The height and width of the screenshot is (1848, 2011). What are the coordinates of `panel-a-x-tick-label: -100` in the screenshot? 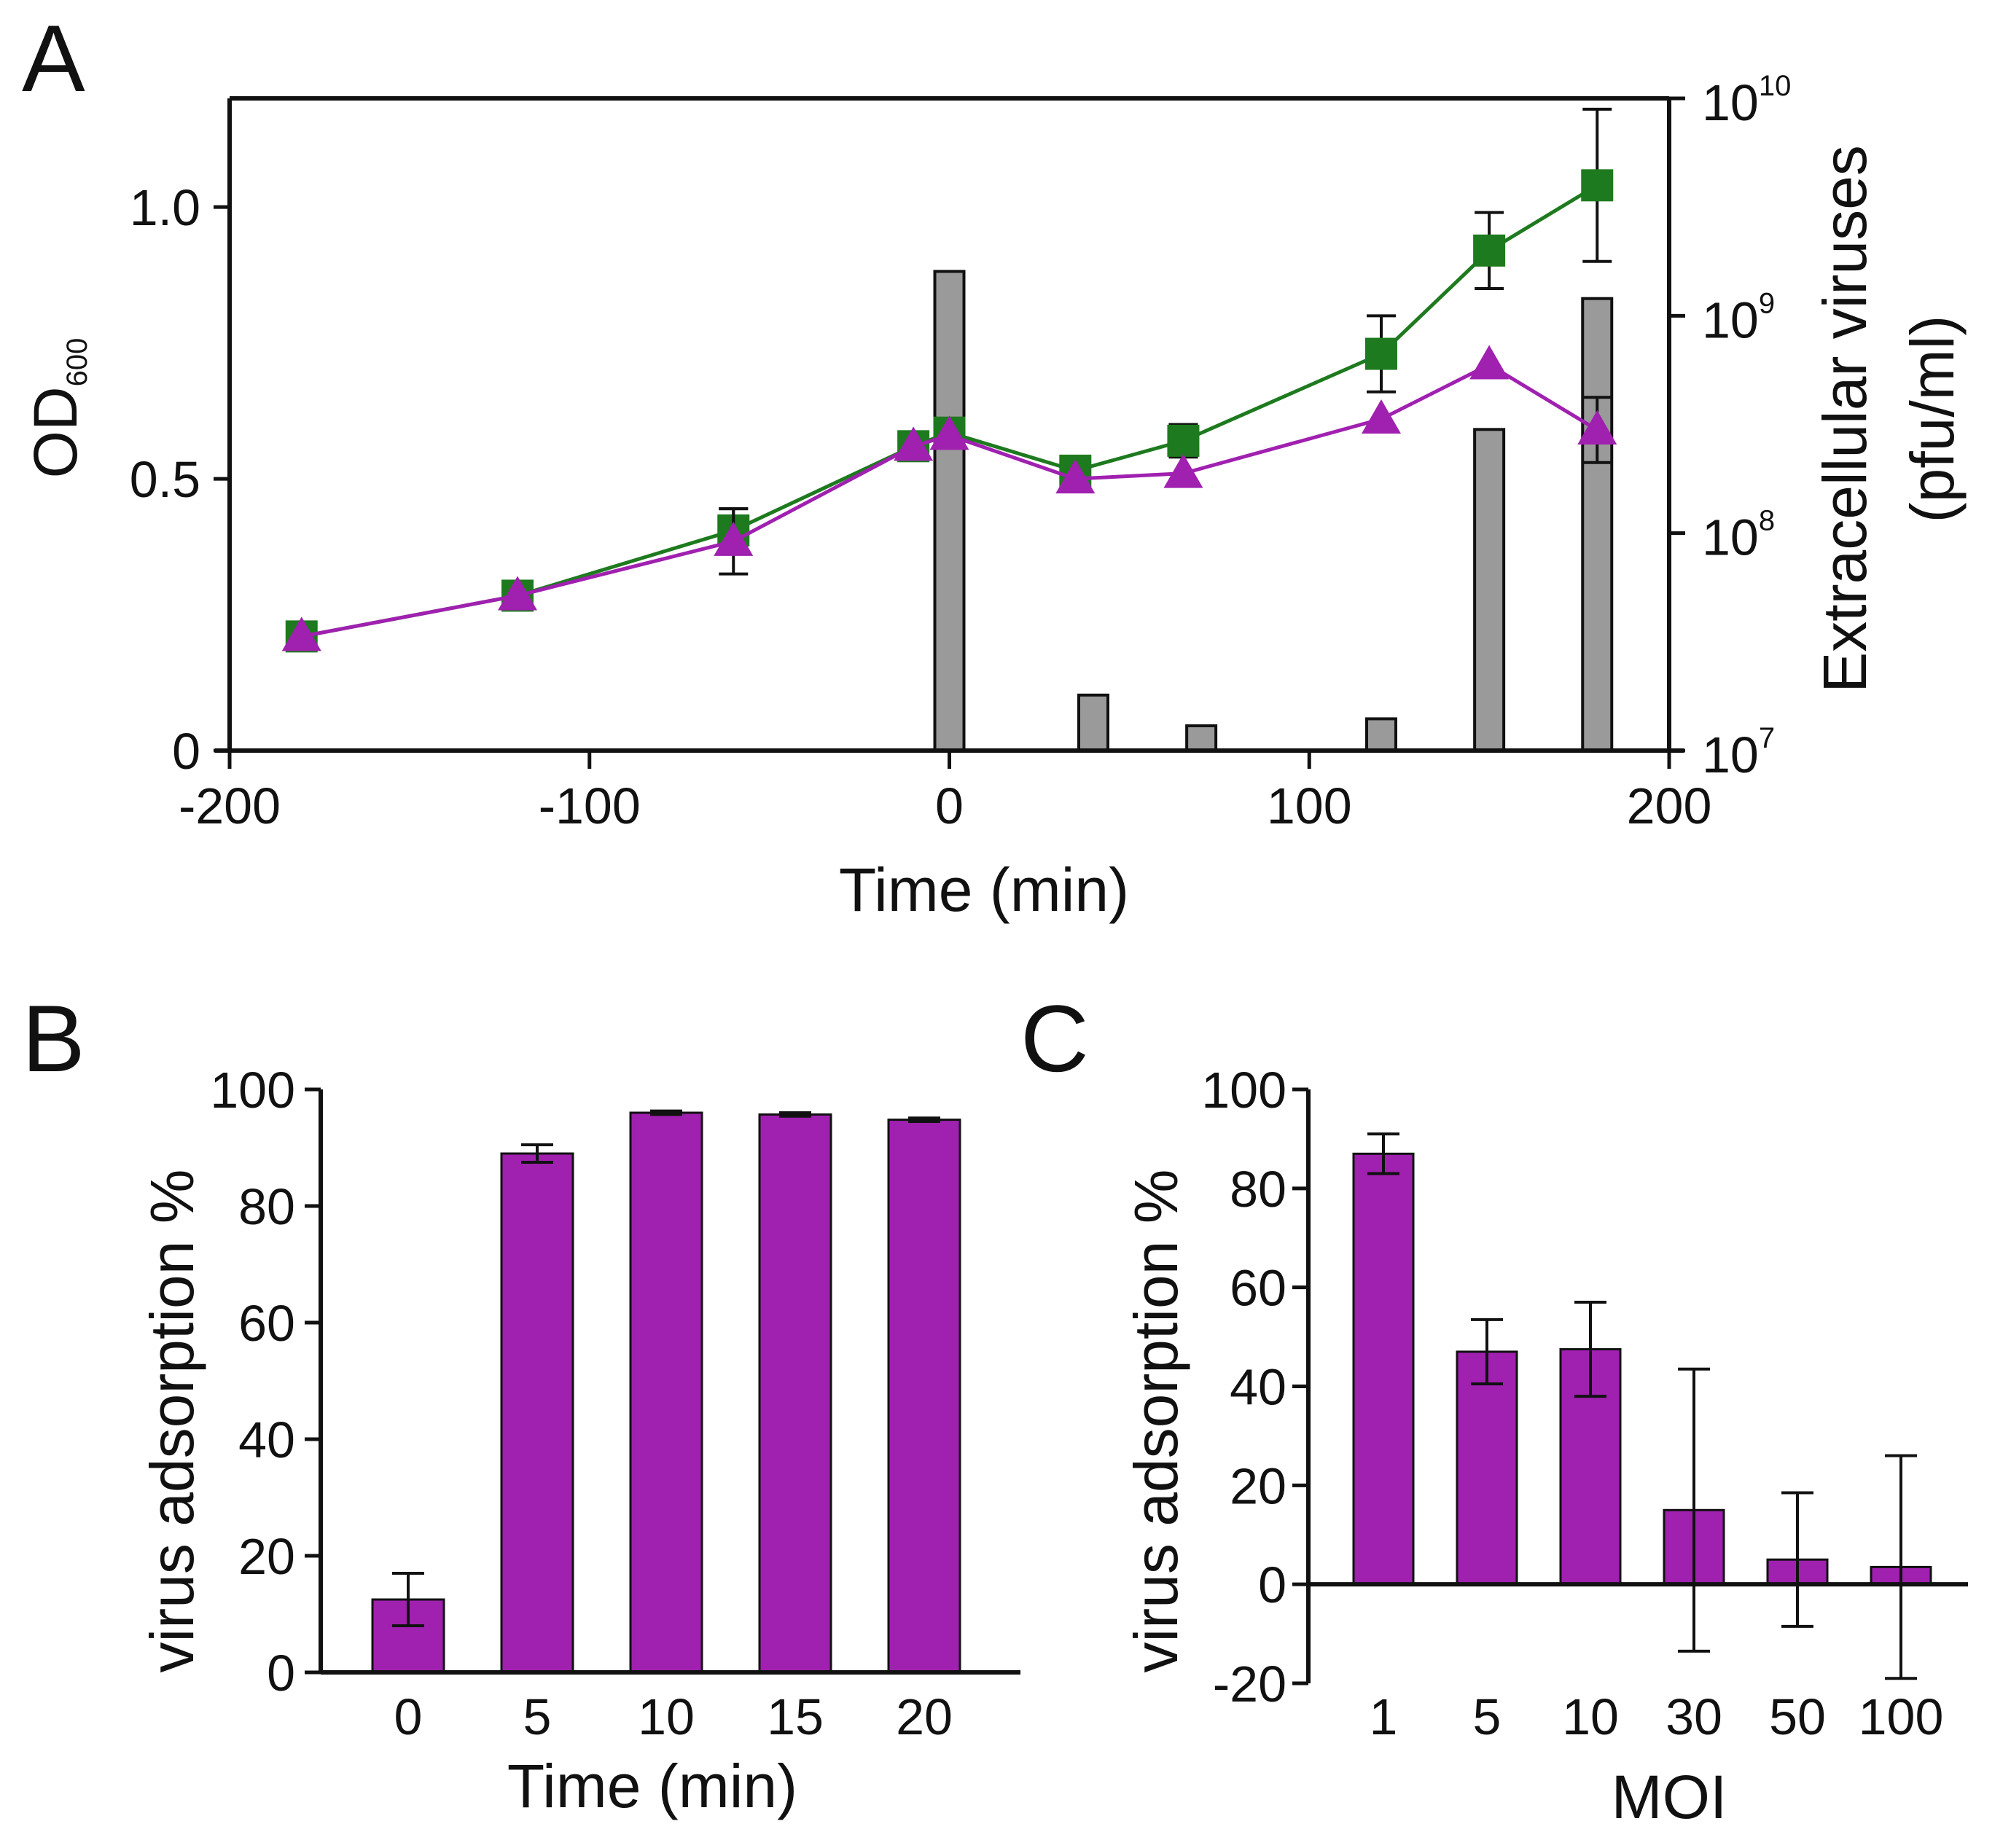 It's located at (590, 806).